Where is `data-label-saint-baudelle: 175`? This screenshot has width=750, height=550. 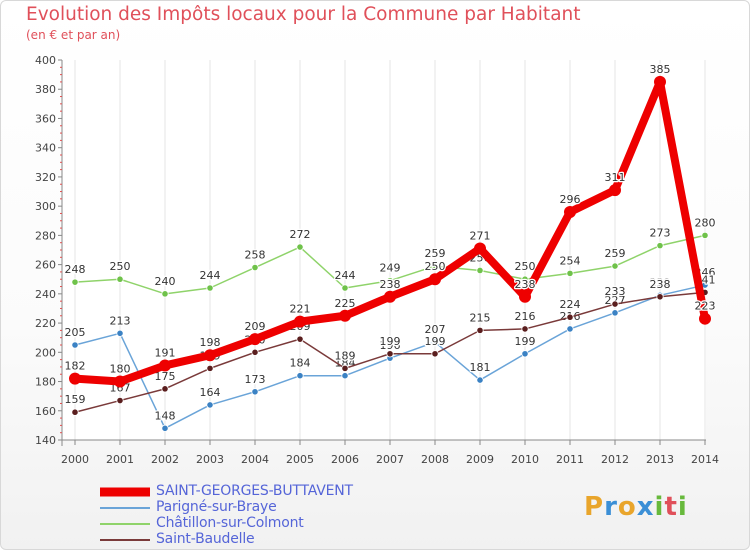 data-label-saint-baudelle: 175 is located at coordinates (165, 376).